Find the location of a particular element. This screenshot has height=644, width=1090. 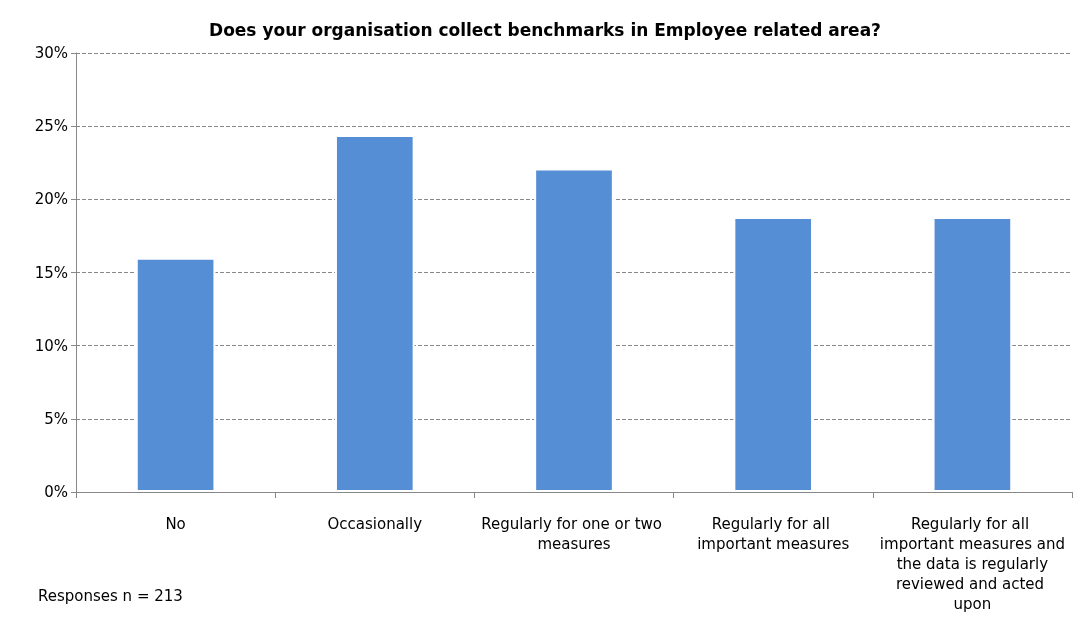

y-tick-label: 10% is located at coordinates (51, 345).